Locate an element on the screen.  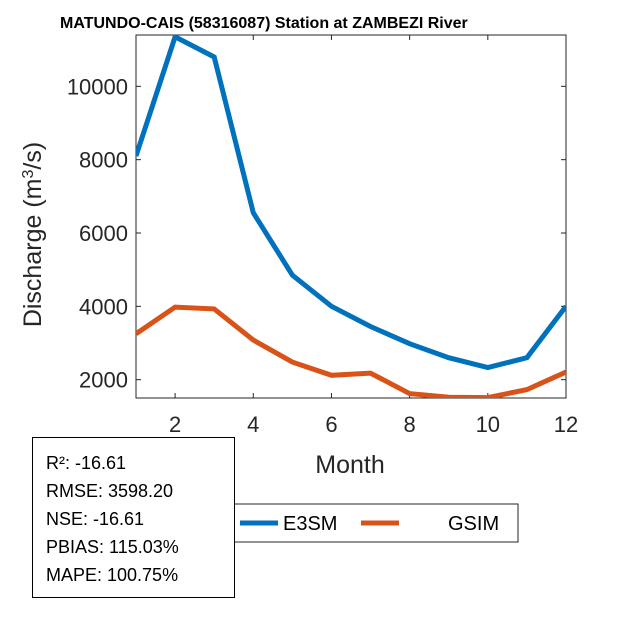
stat-rmse: RMSE: 3598.20 is located at coordinates (110, 491).